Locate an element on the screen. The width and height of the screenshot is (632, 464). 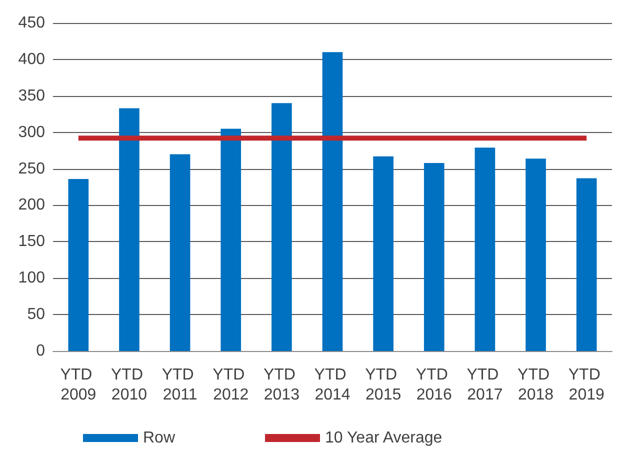
legend-label: 10 Year Average is located at coordinates (383, 438).